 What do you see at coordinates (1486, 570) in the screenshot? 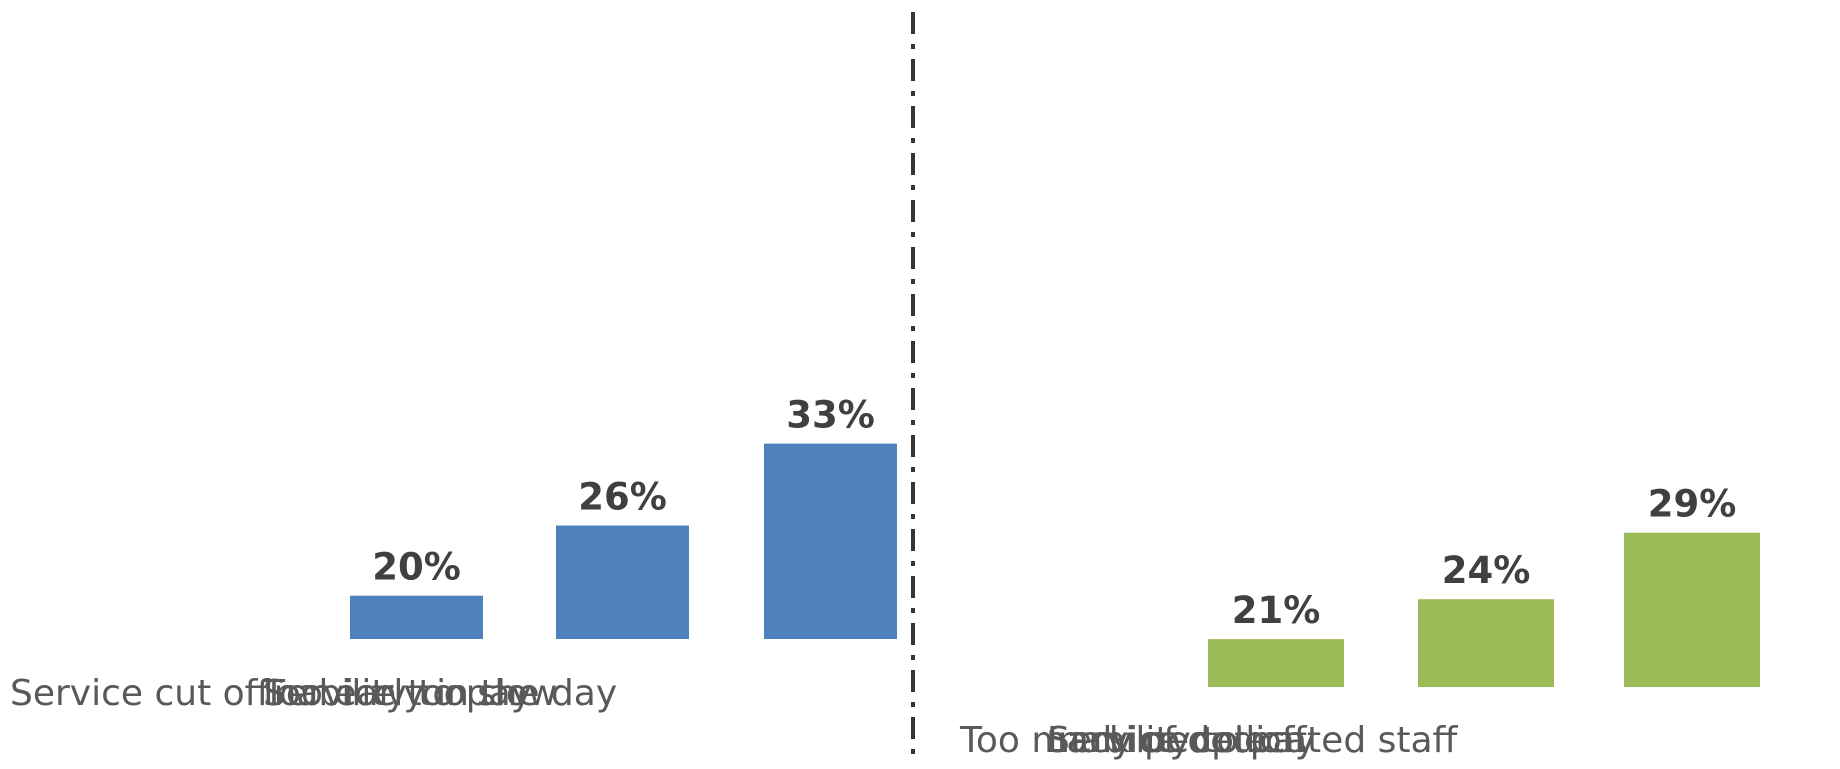
I see `right-value-label-2: 24%` at bounding box center [1486, 570].